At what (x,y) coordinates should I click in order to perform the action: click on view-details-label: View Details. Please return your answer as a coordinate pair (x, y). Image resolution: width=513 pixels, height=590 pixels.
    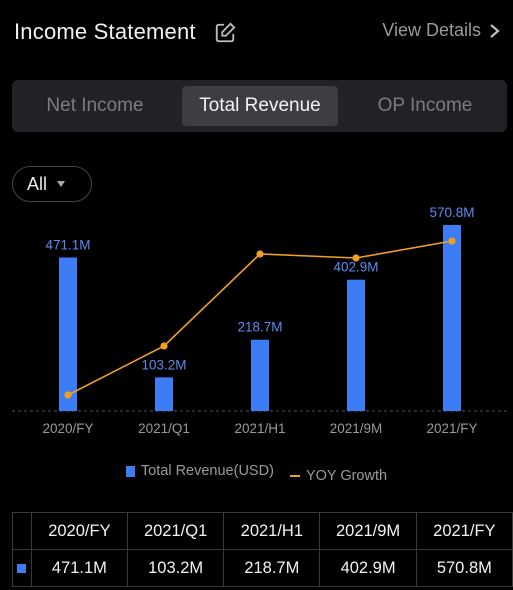
    Looking at the image, I should click on (431, 30).